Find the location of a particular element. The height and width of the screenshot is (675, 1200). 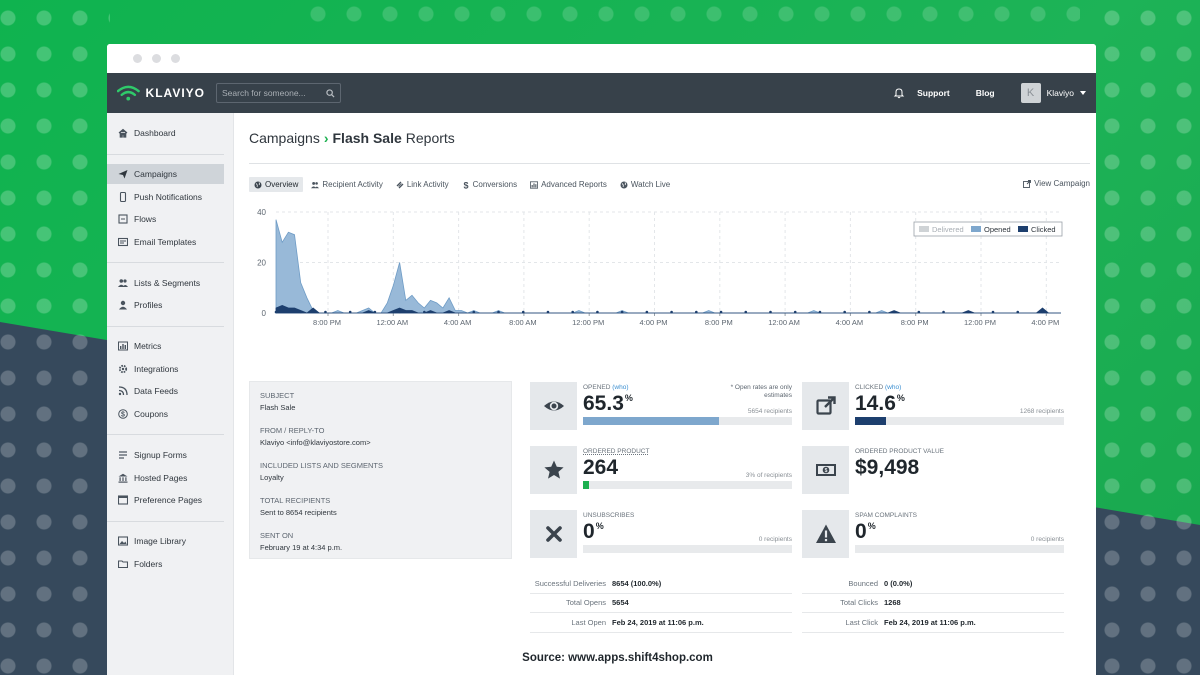

sidebar-item-profiles: Profiles is located at coordinates (165, 305).